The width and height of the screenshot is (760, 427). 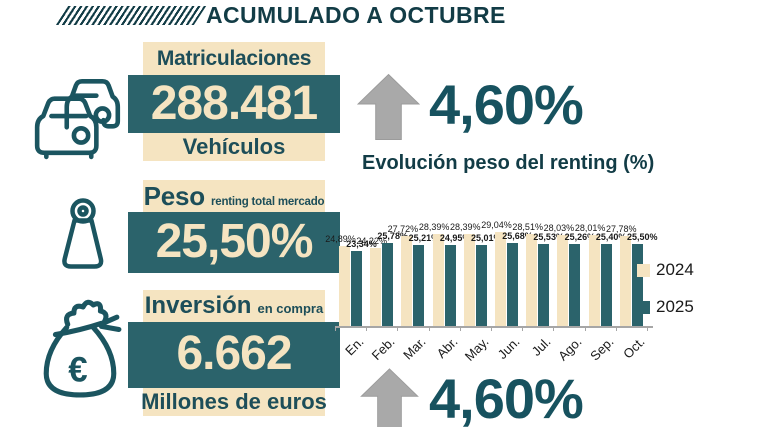 I want to click on matriculaciones-unit: Vehículos, so click(x=234, y=147).